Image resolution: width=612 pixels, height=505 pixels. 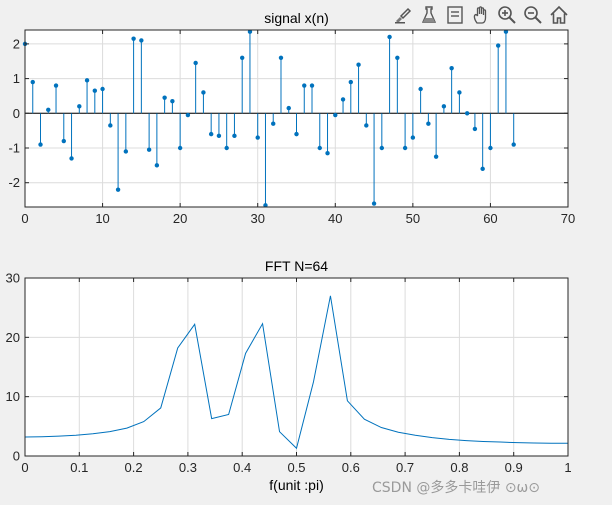 I want to click on x-tick-label: 0.9, so click(x=514, y=467).